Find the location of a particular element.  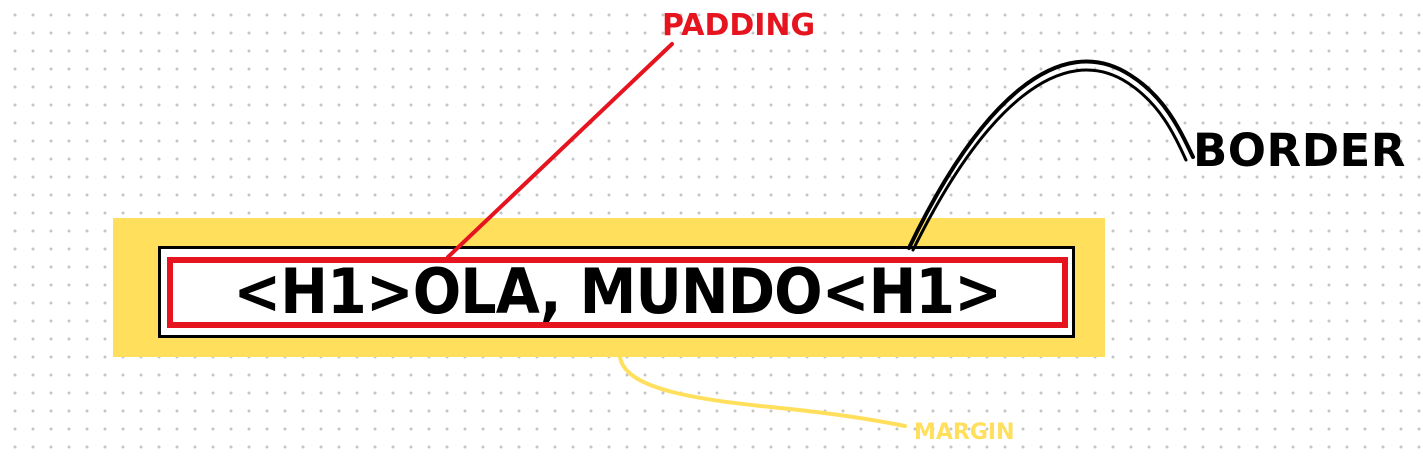

padding-area is located at coordinates (617, 292).